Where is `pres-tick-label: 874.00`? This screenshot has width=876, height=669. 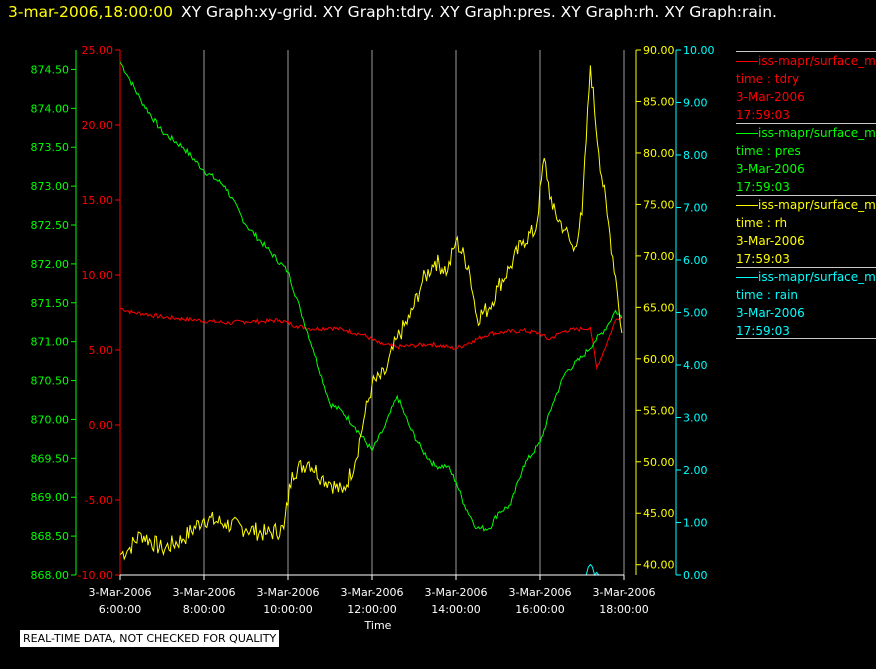
pres-tick-label: 874.00 is located at coordinates (50, 108).